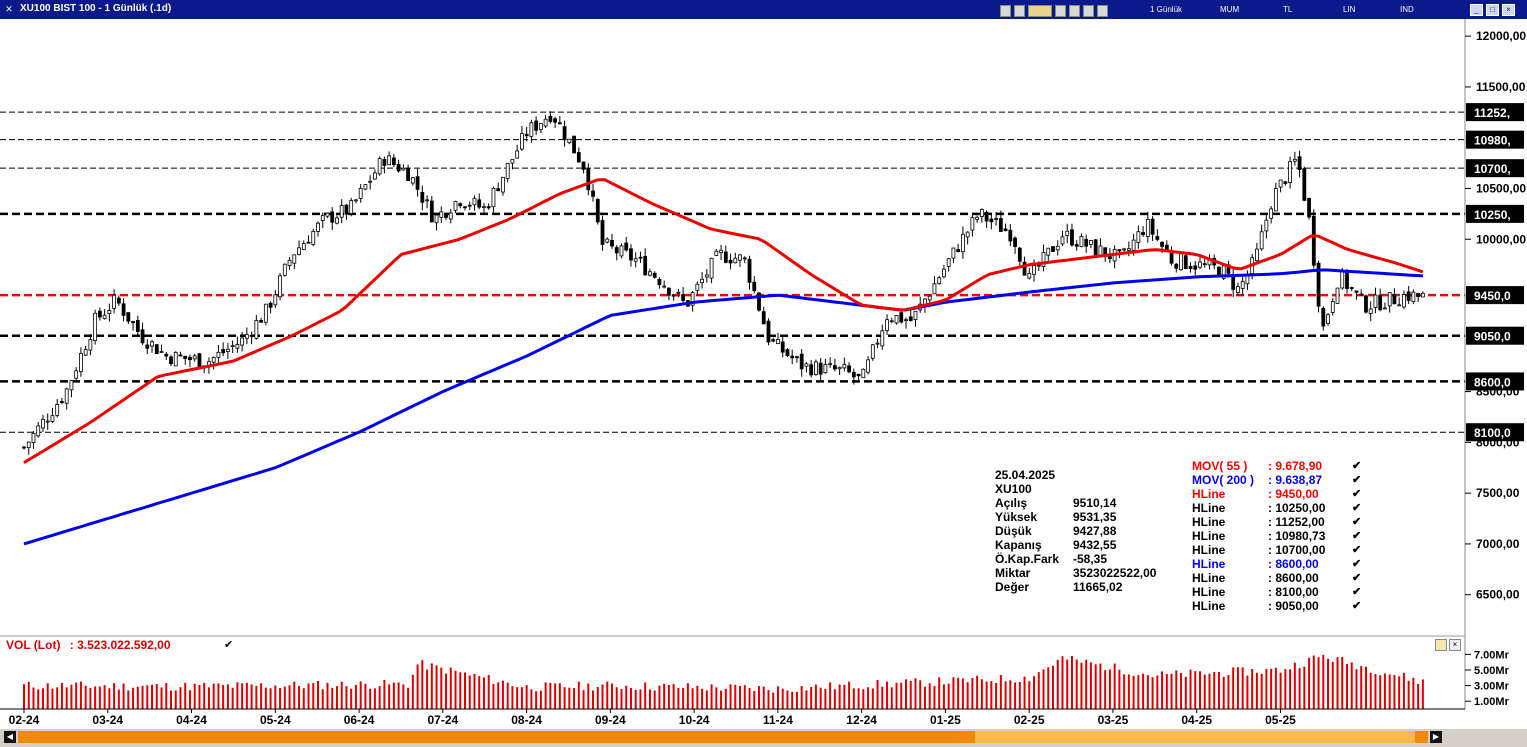 The image size is (1527, 747). I want to click on color-icon, so click(1019, 11).